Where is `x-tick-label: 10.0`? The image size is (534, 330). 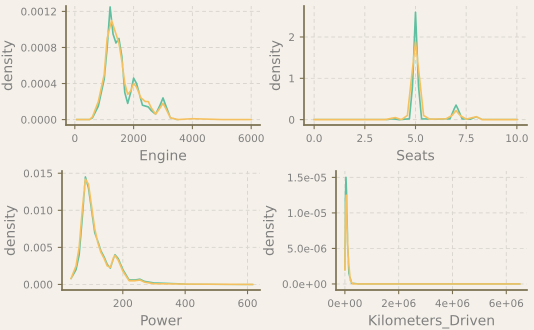
x-tick-label: 10.0 is located at coordinates (517, 138).